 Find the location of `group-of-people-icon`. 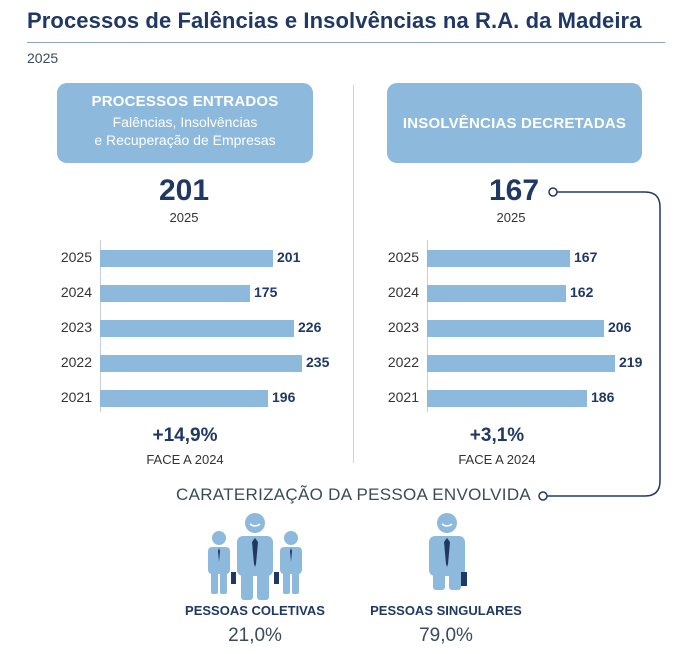

group-of-people-icon is located at coordinates (255, 556).